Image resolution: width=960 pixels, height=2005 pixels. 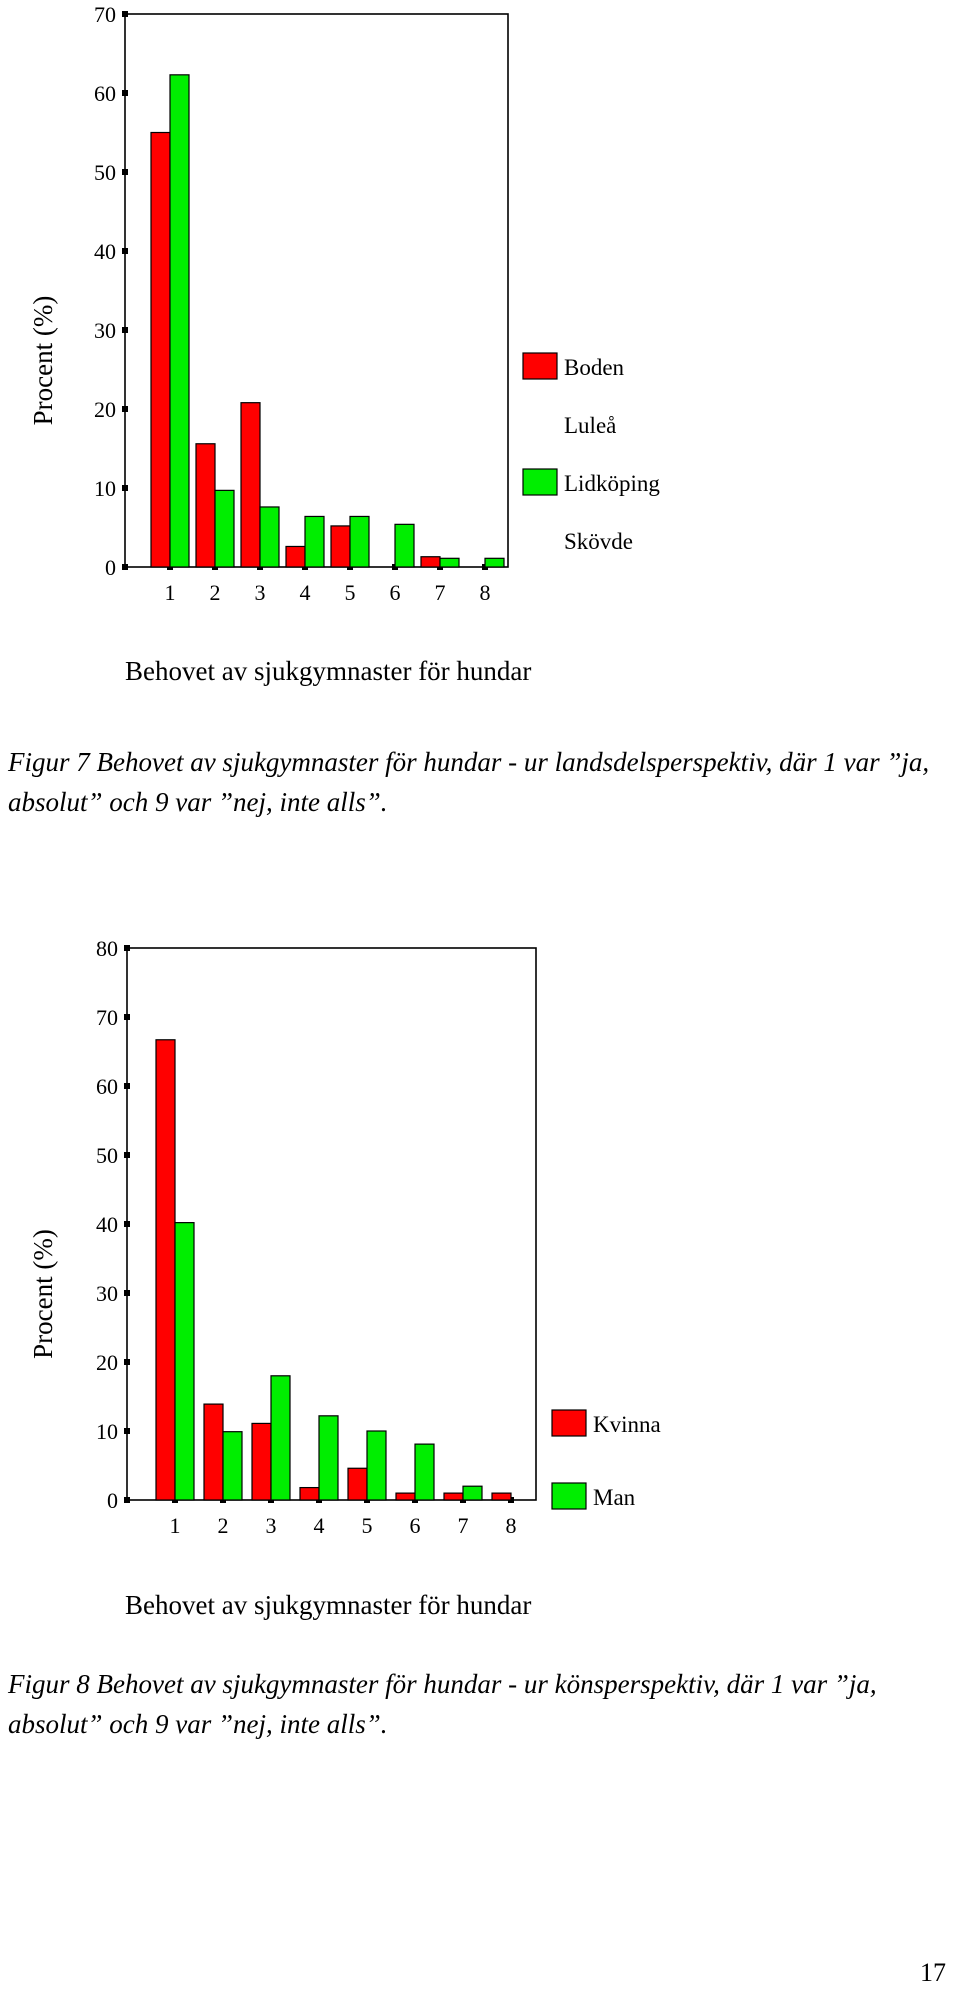 What do you see at coordinates (494, 562) in the screenshot?
I see `bar-lidköping-8` at bounding box center [494, 562].